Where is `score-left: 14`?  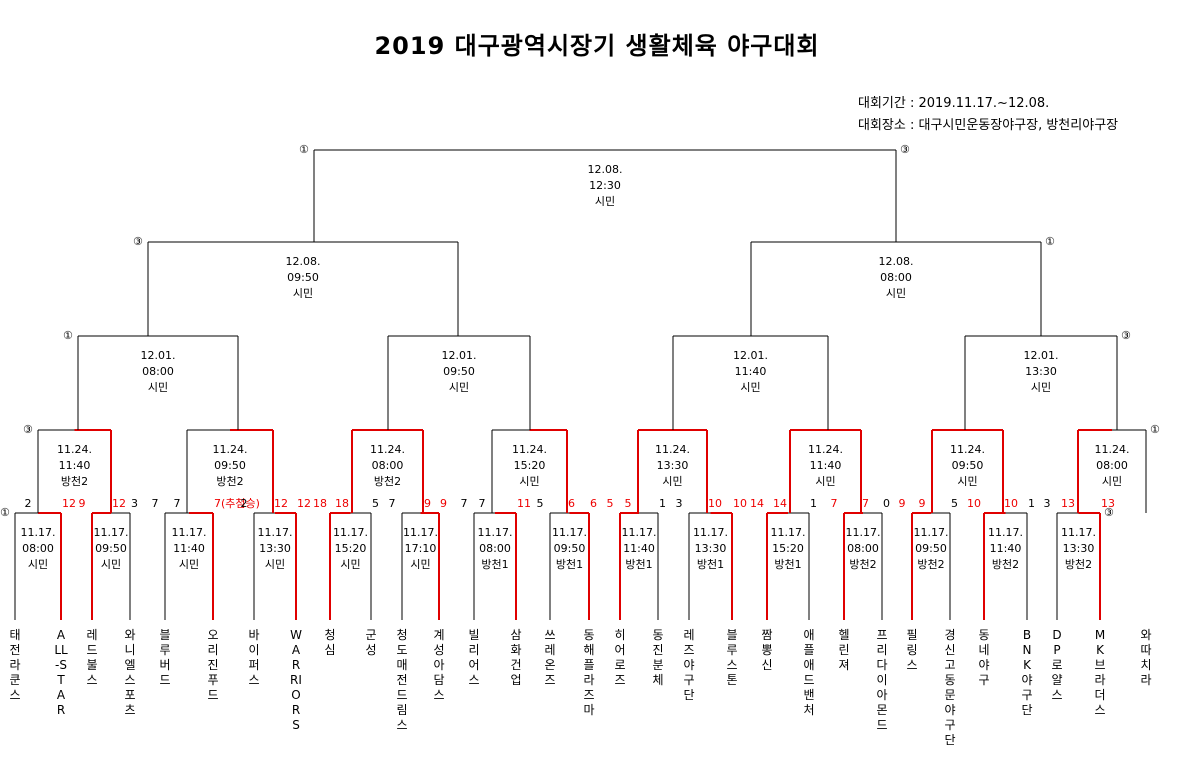
score-left: 14 is located at coordinates (757, 503).